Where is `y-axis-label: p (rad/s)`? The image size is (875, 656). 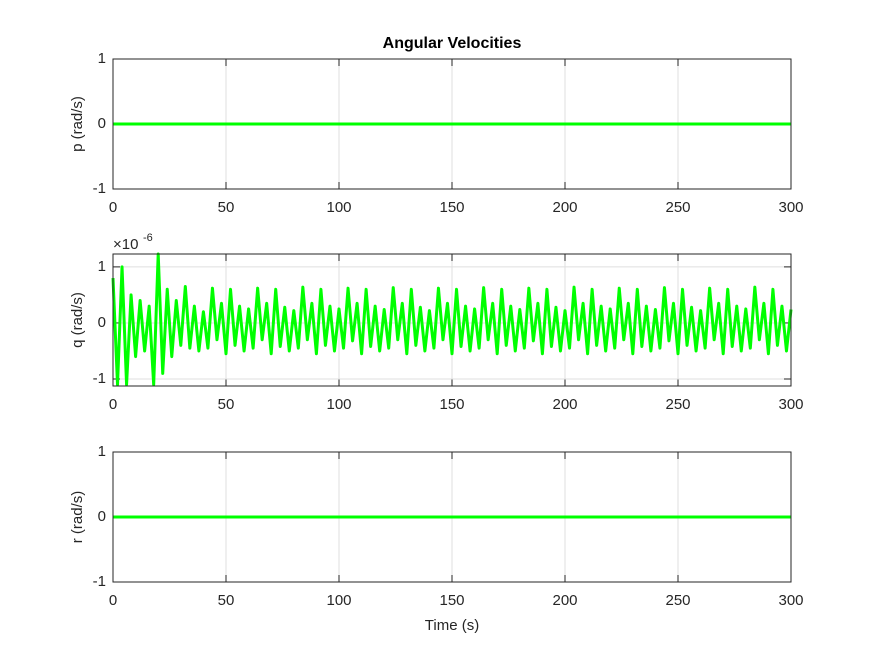
y-axis-label: p (rad/s) is located at coordinates (77, 124).